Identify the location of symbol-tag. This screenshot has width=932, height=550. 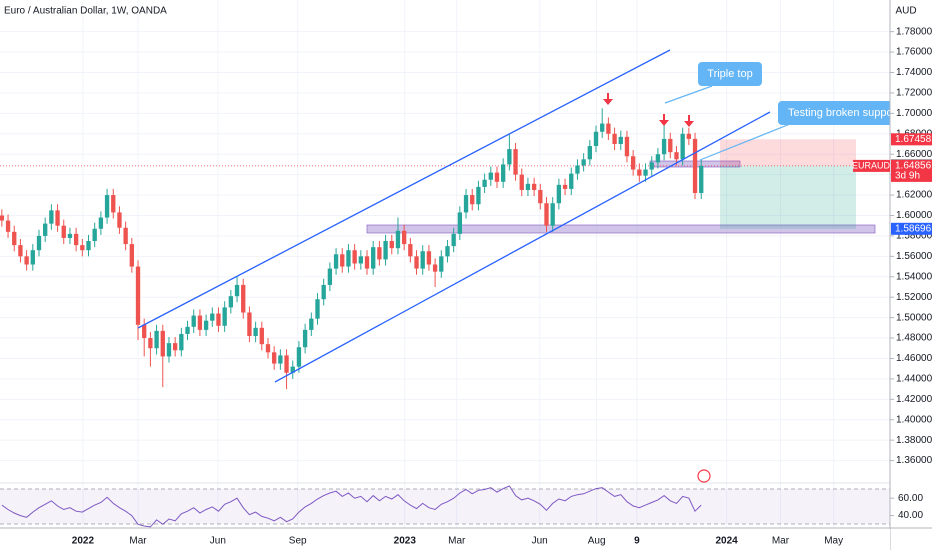
(871, 165).